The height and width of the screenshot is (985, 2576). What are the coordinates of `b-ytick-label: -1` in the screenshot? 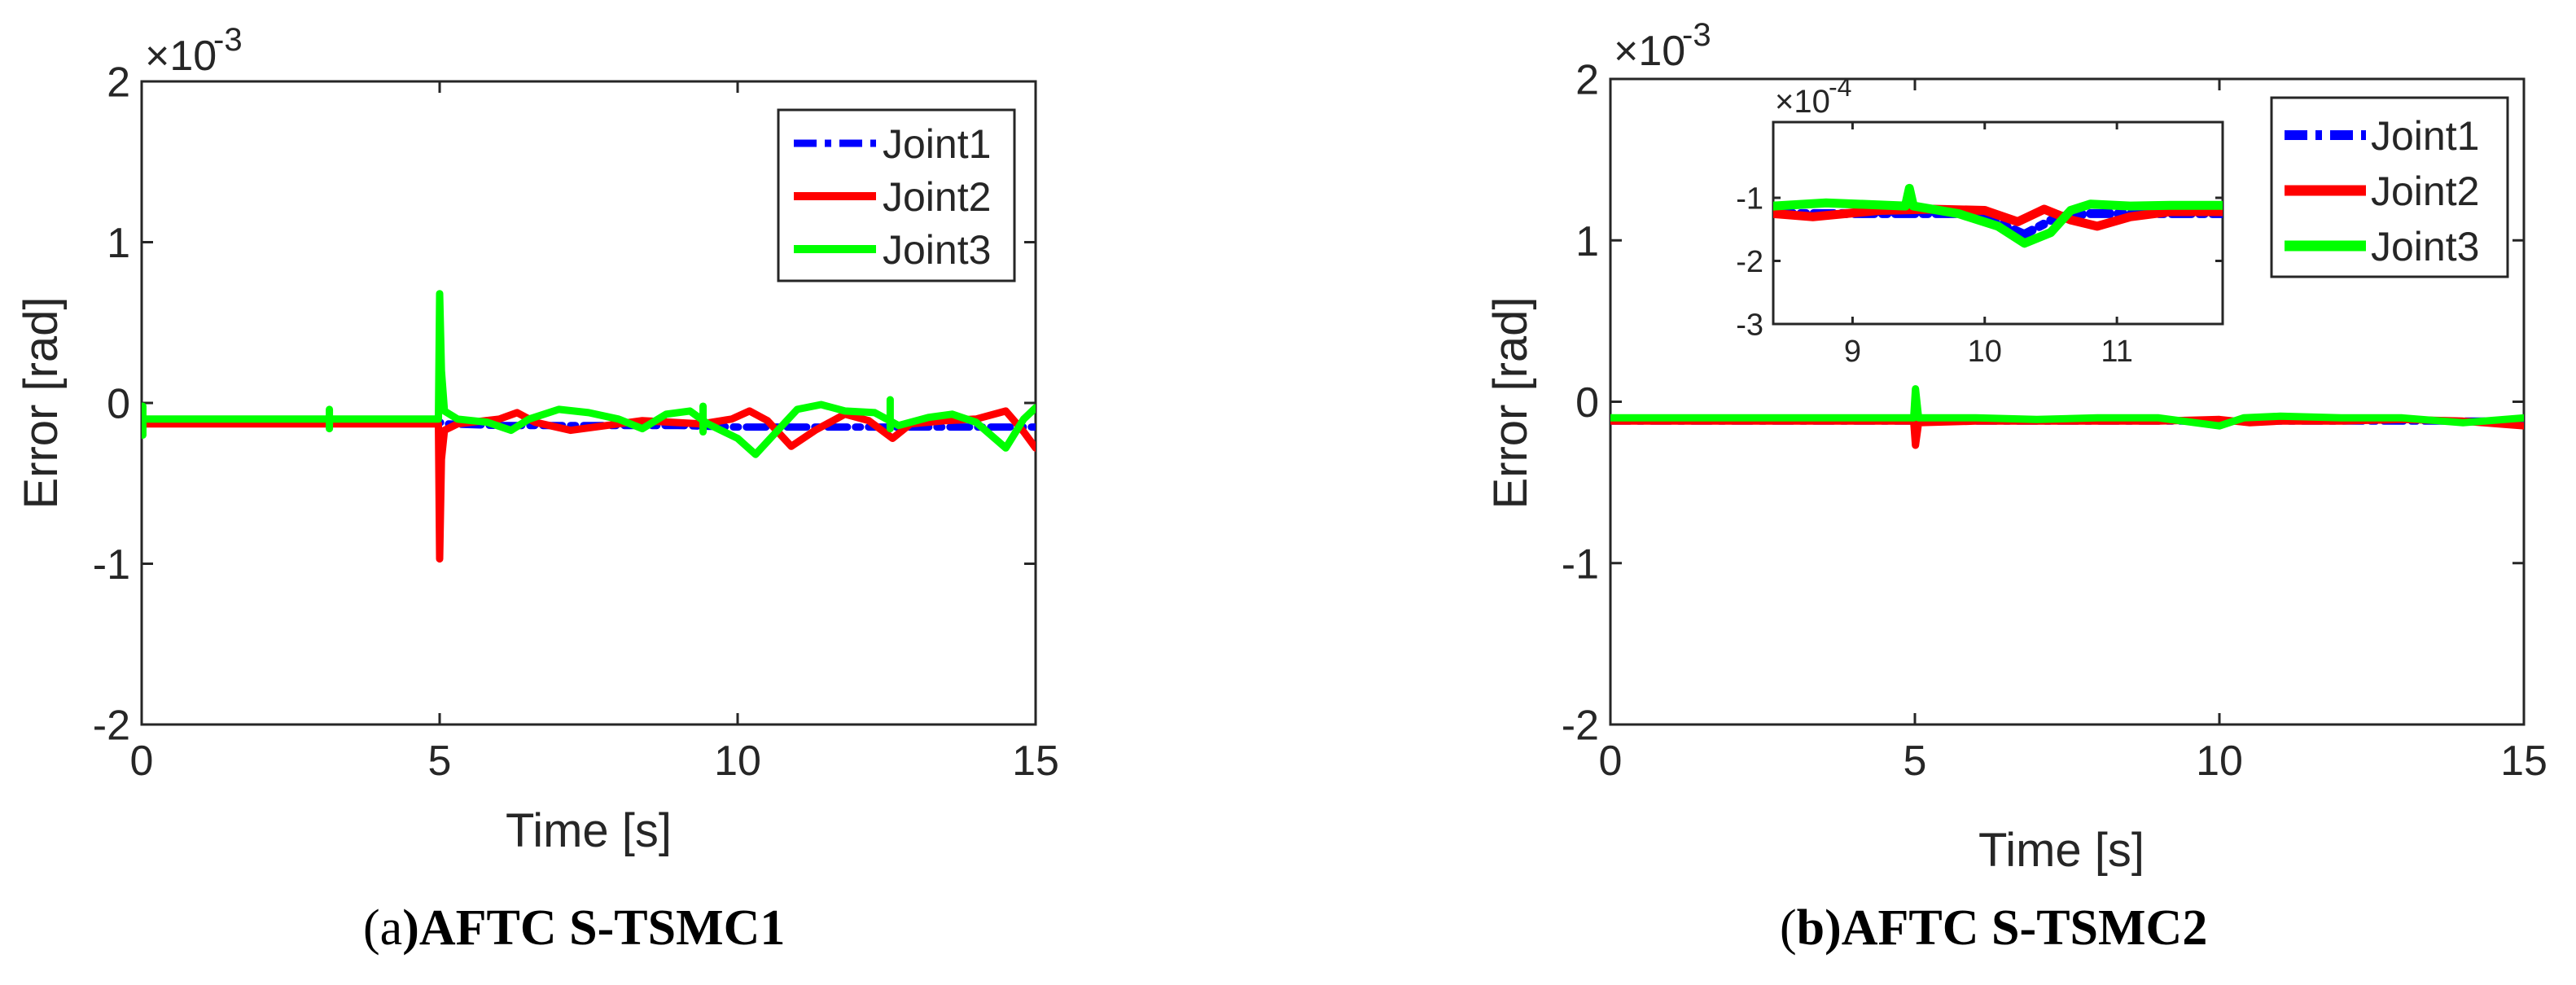 It's located at (1580, 564).